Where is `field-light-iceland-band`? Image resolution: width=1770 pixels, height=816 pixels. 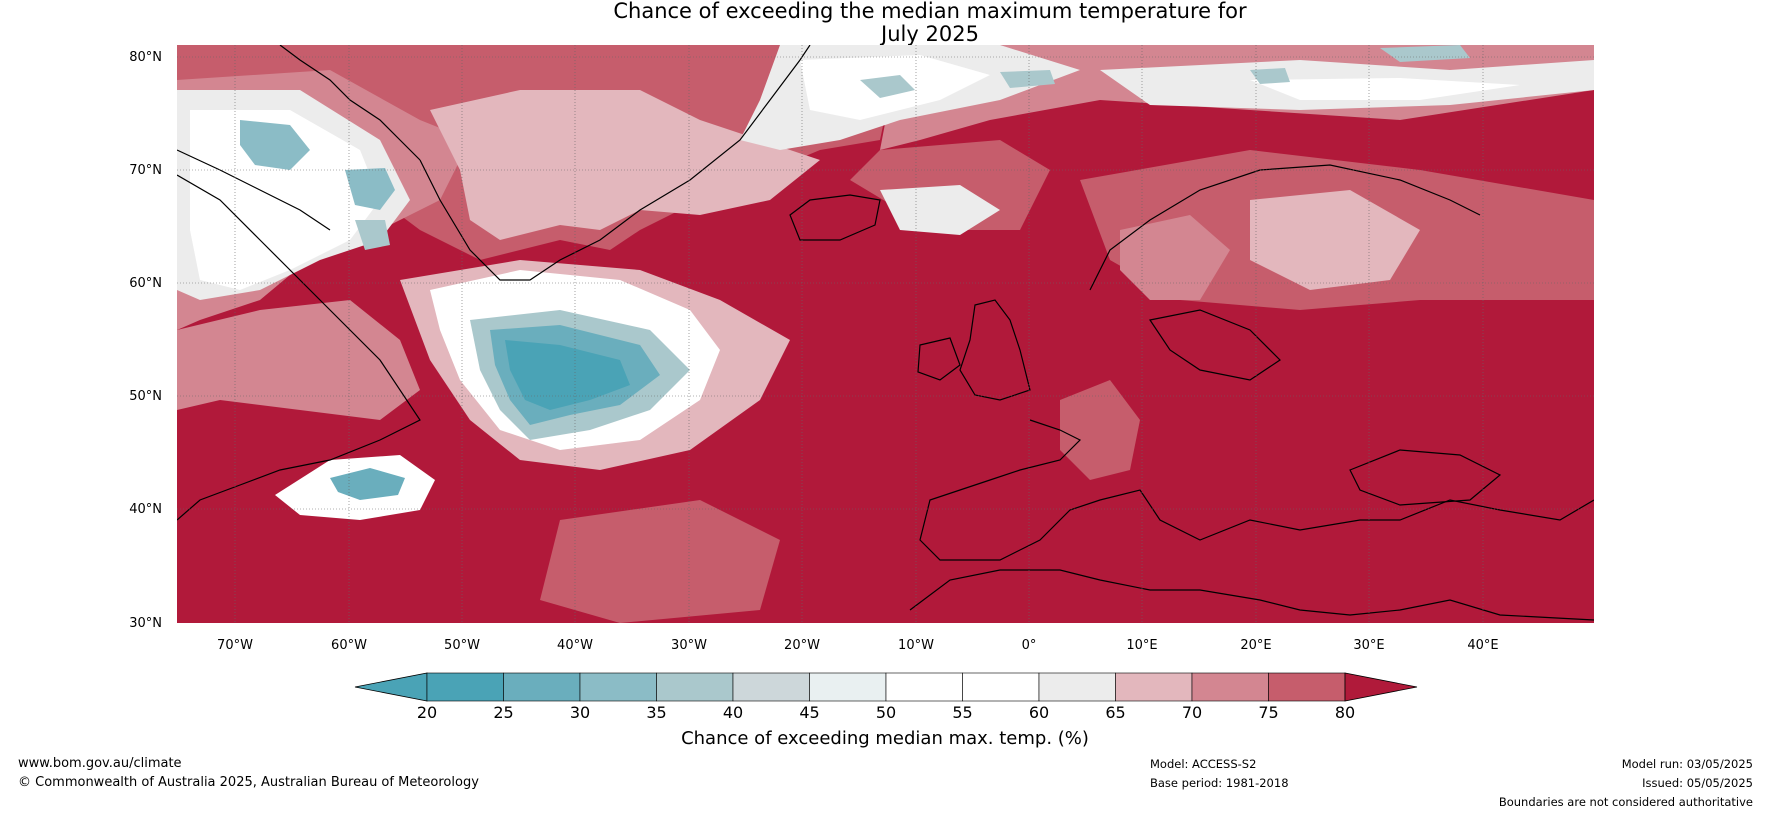 field-light-iceland-band is located at coordinates (940, 210).